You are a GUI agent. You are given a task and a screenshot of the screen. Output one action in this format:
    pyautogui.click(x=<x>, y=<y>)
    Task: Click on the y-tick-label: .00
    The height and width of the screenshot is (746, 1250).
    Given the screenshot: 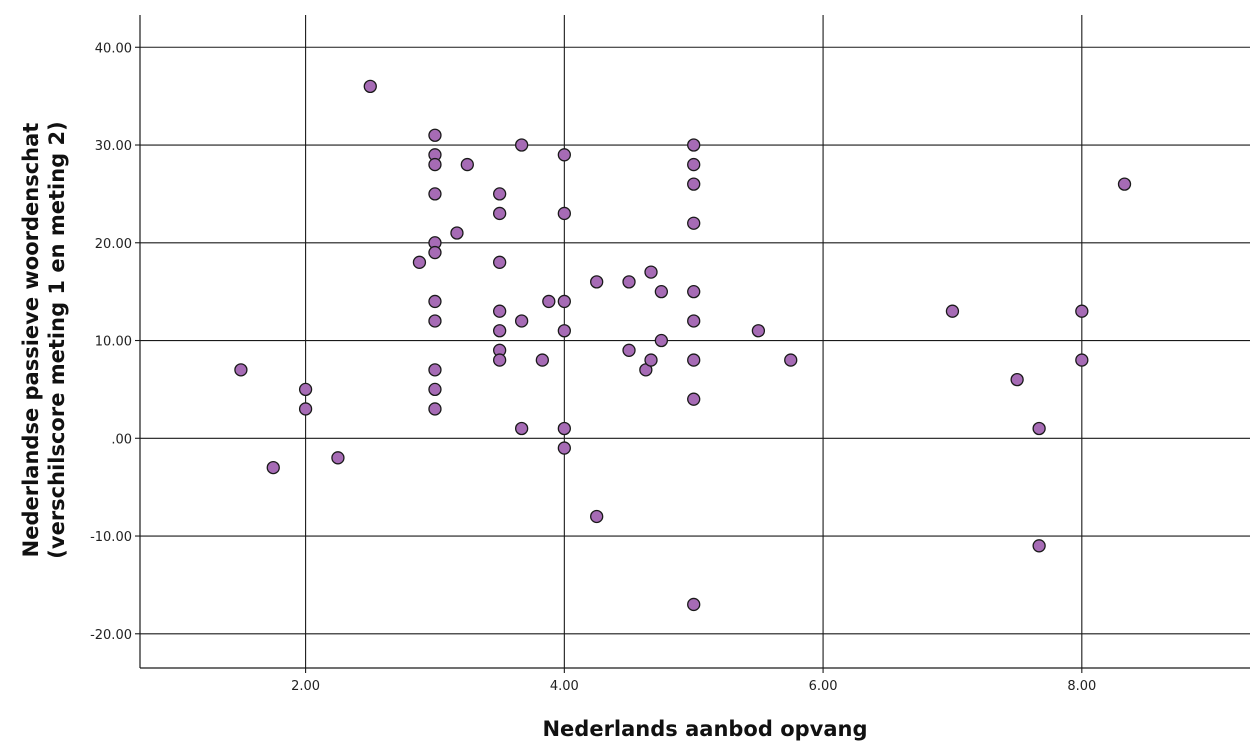 What is the action you would take?
    pyautogui.click(x=121, y=439)
    